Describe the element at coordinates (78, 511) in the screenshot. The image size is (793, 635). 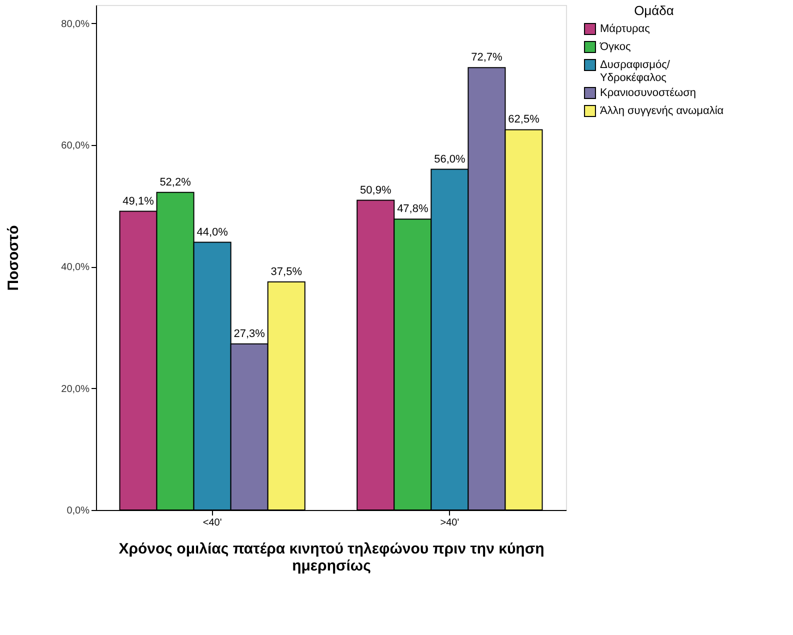
I see `y-tick-label: 0,0%` at that location.